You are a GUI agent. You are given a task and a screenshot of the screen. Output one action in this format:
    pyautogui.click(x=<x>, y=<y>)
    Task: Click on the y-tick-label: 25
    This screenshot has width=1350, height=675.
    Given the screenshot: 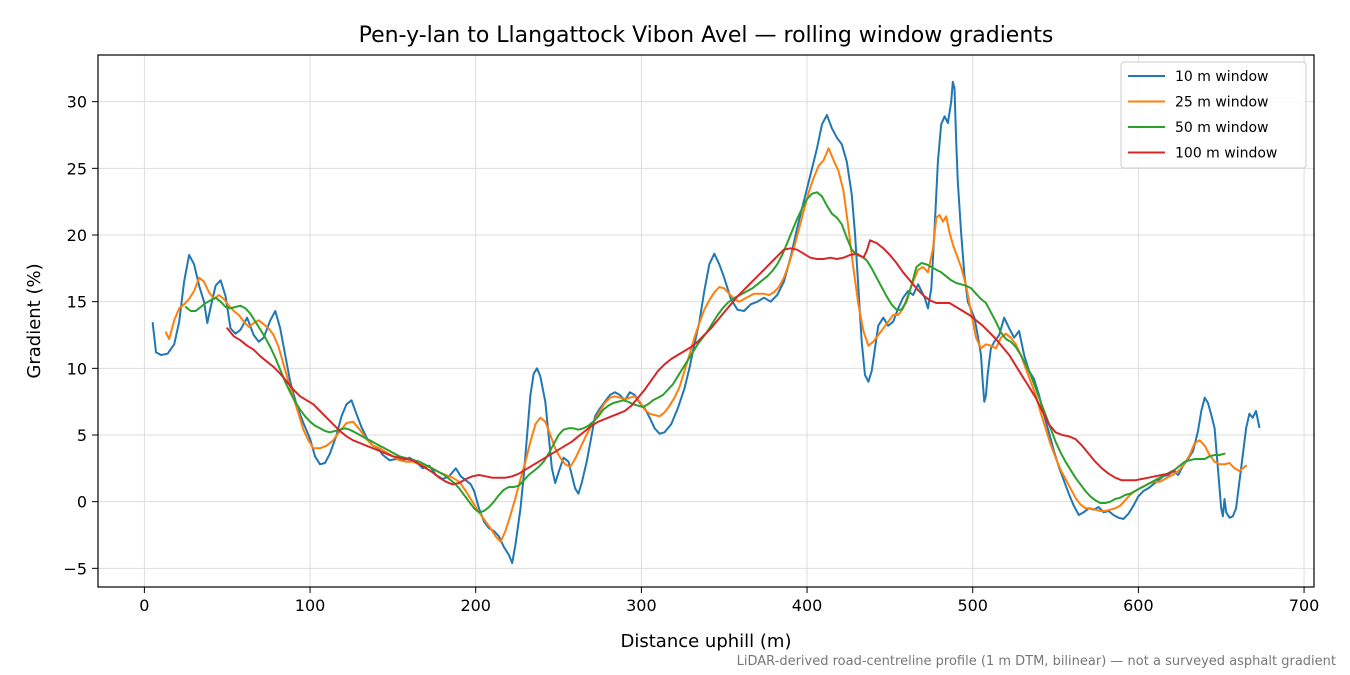 What is the action you would take?
    pyautogui.click(x=77, y=168)
    